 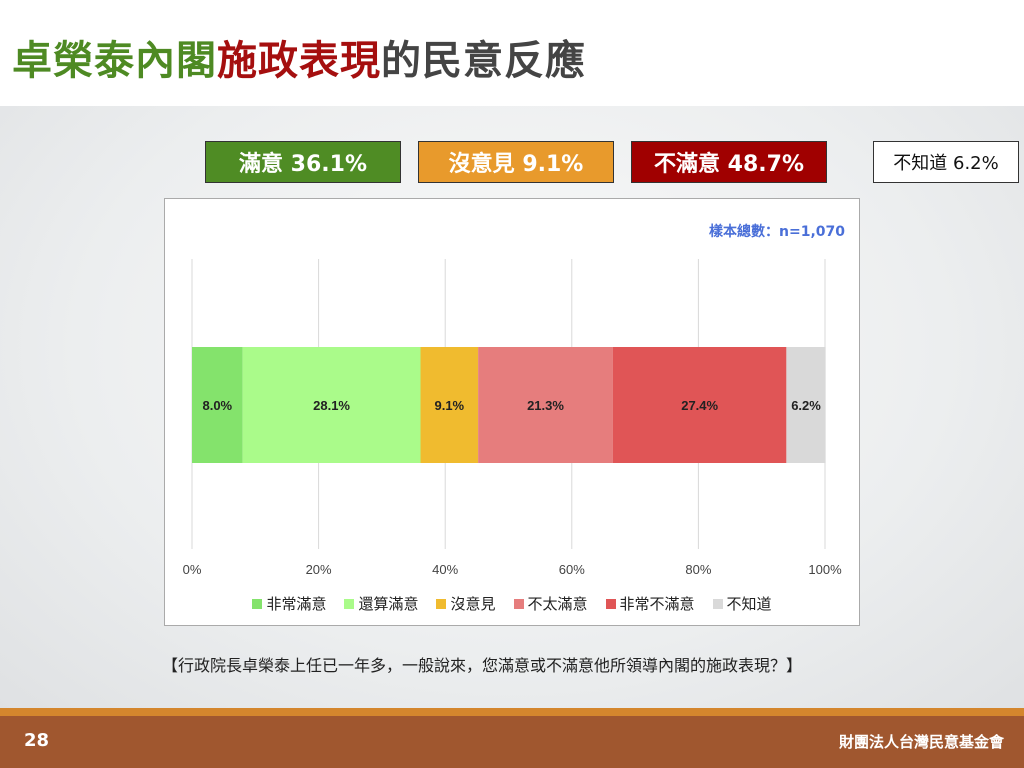 I want to click on data-label: 21.3%, so click(x=545, y=405).